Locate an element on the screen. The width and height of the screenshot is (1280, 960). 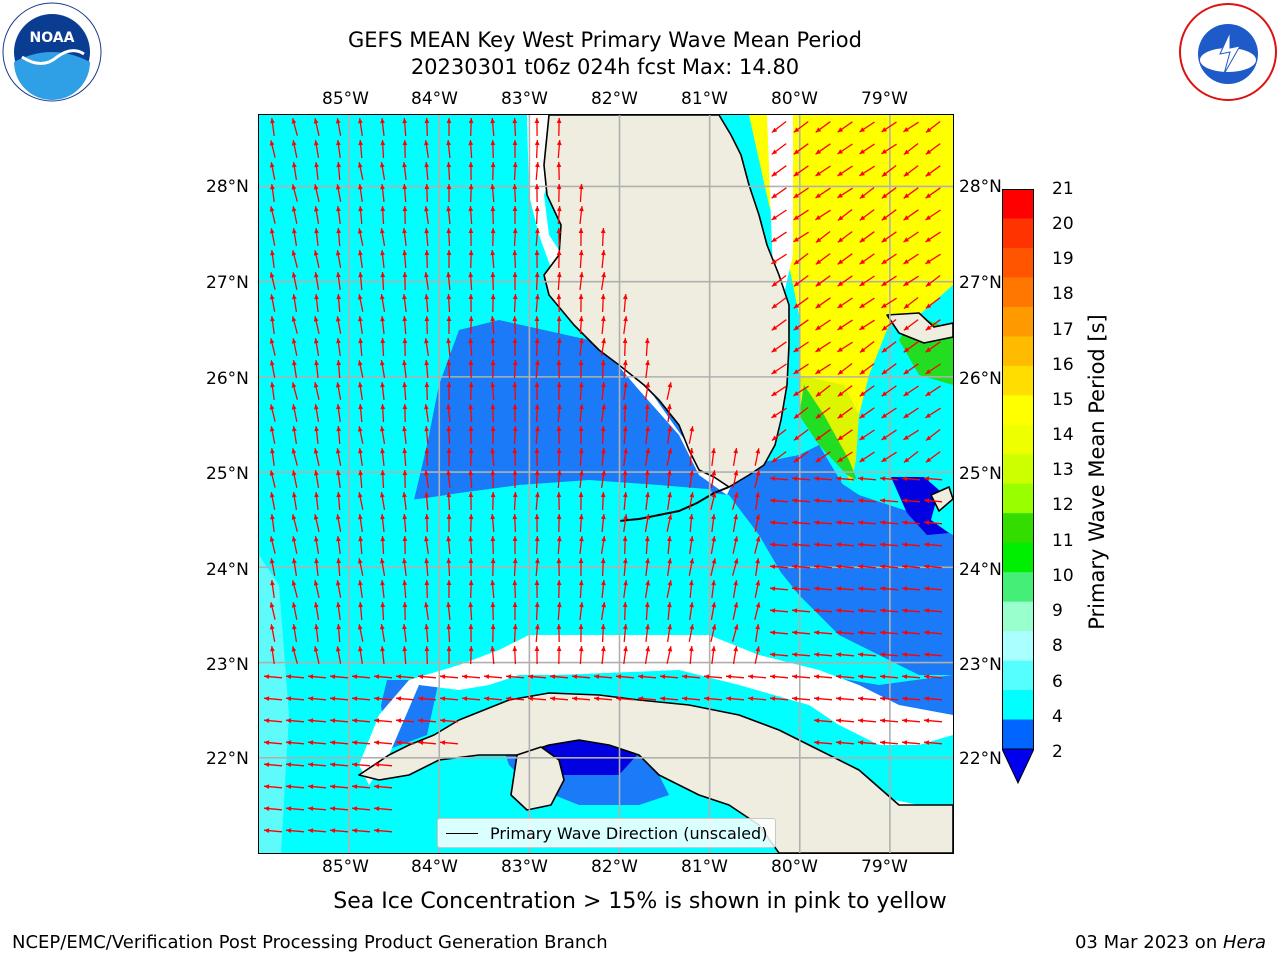
colorbar-border is located at coordinates (1018, 469).